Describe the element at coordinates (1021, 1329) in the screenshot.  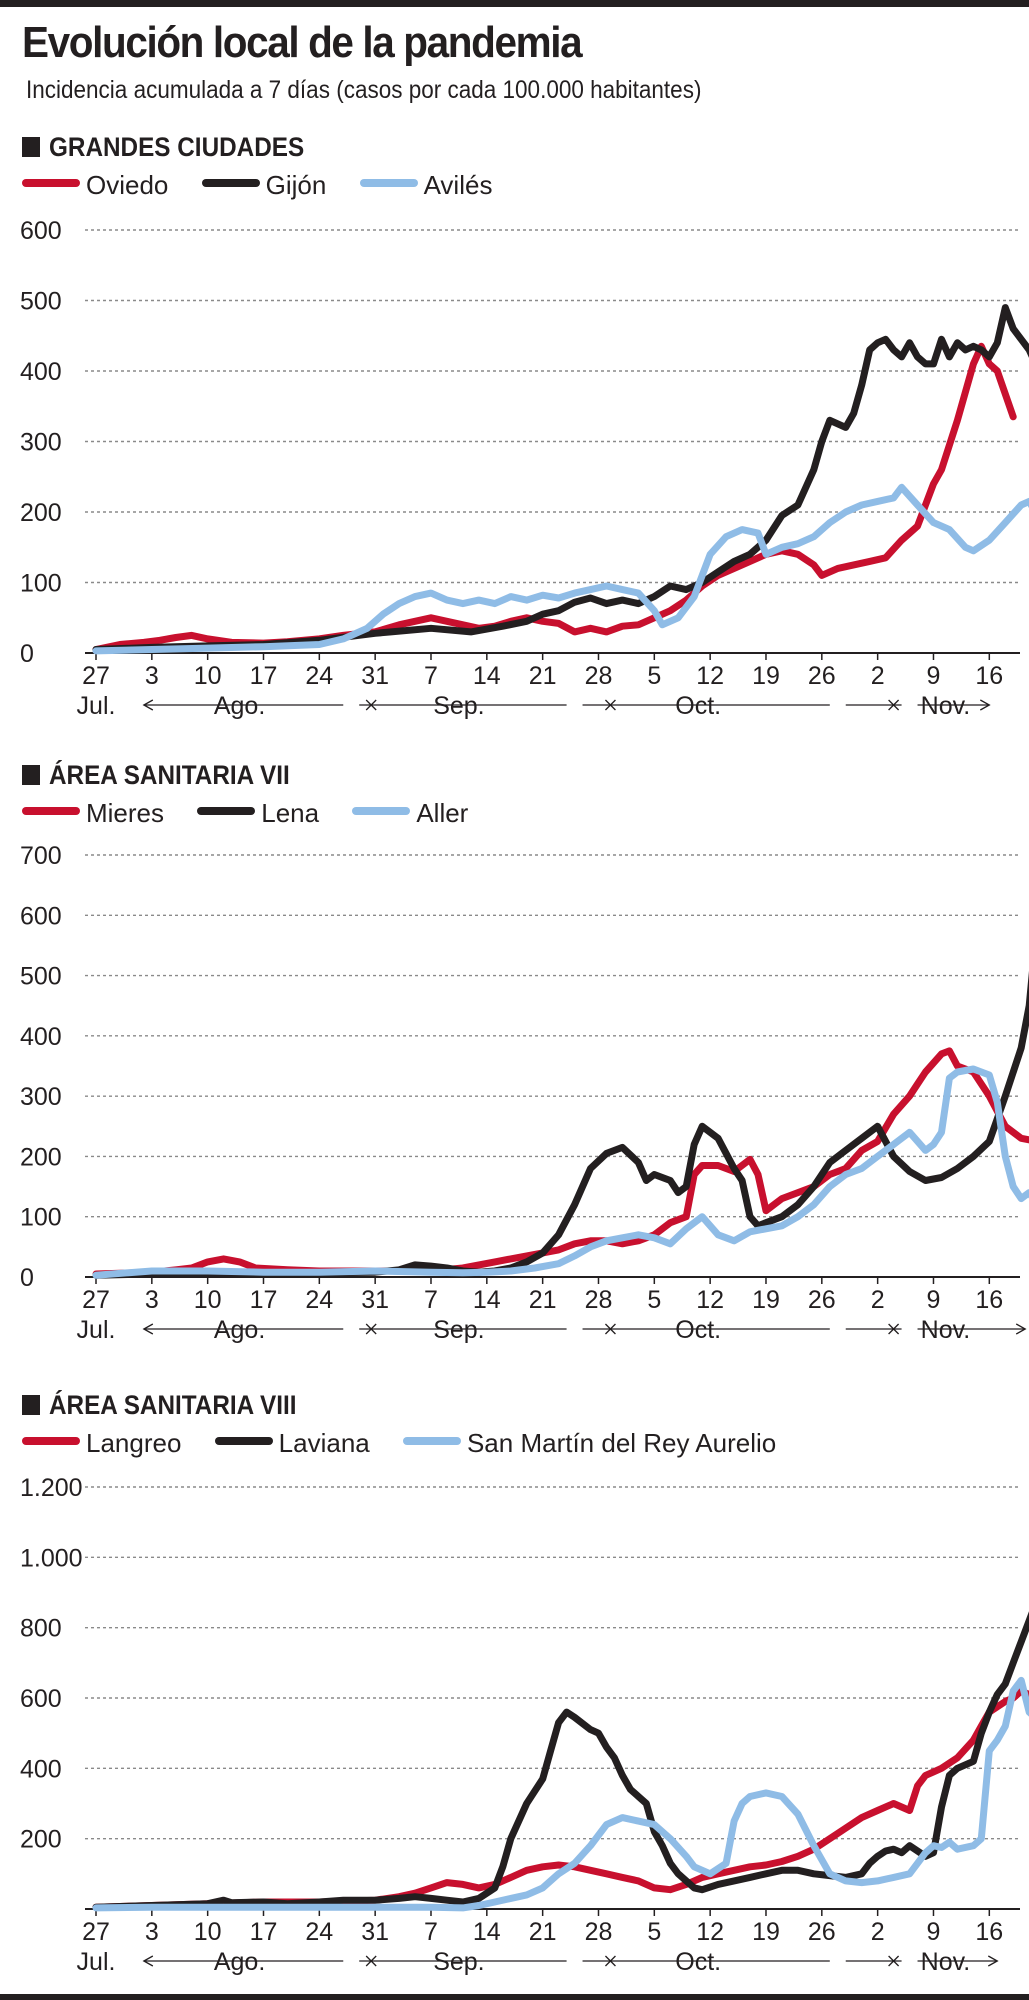
I see `arrow-right-icon` at that location.